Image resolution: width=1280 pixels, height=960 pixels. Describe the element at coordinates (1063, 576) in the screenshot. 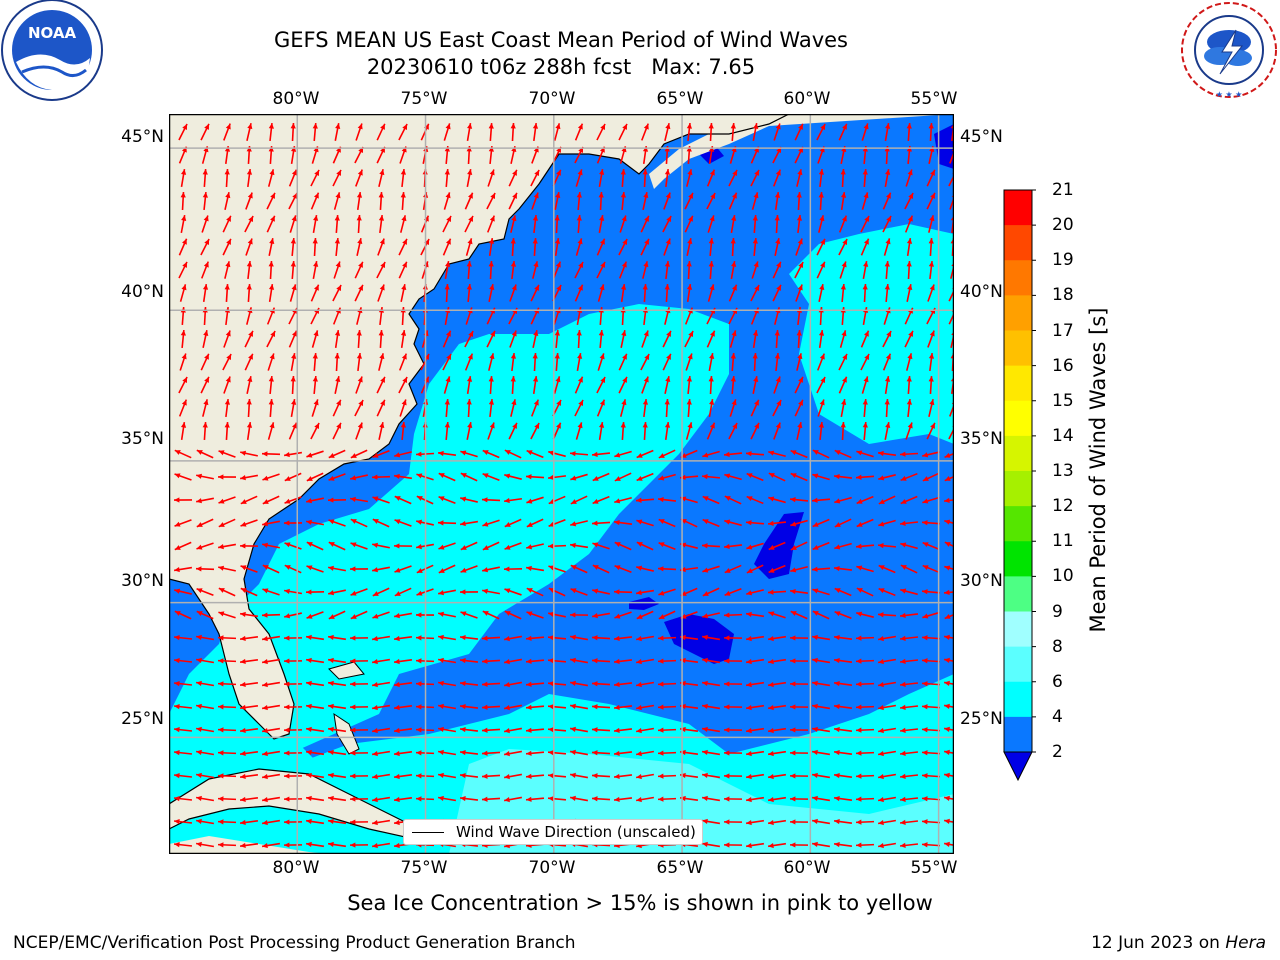

I see `colorbar-tick-label: 10` at that location.